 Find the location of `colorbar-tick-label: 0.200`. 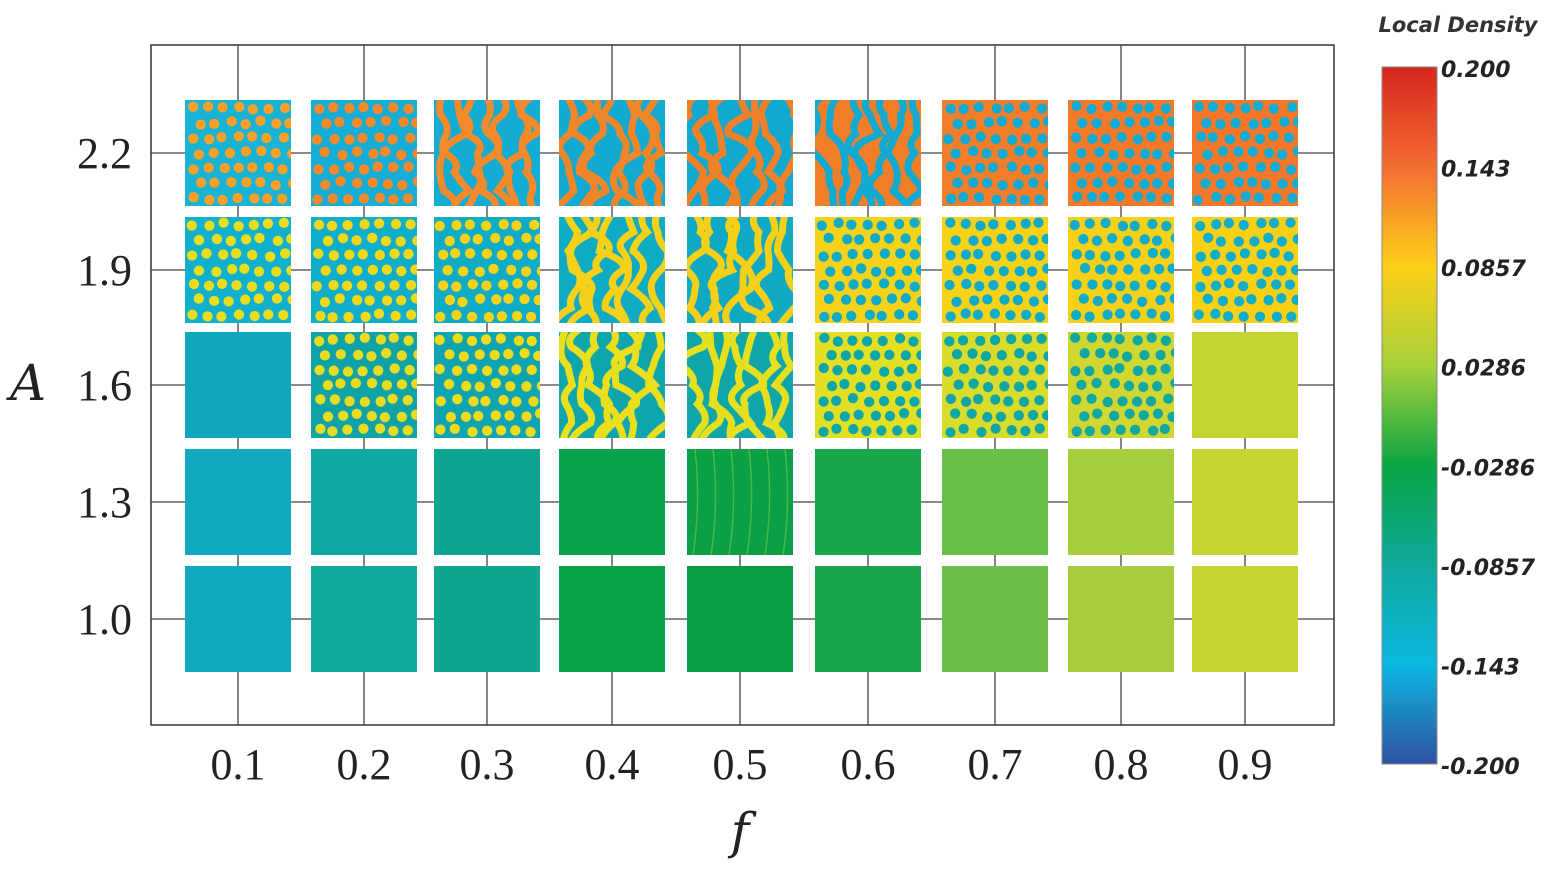

colorbar-tick-label: 0.200 is located at coordinates (1476, 70).